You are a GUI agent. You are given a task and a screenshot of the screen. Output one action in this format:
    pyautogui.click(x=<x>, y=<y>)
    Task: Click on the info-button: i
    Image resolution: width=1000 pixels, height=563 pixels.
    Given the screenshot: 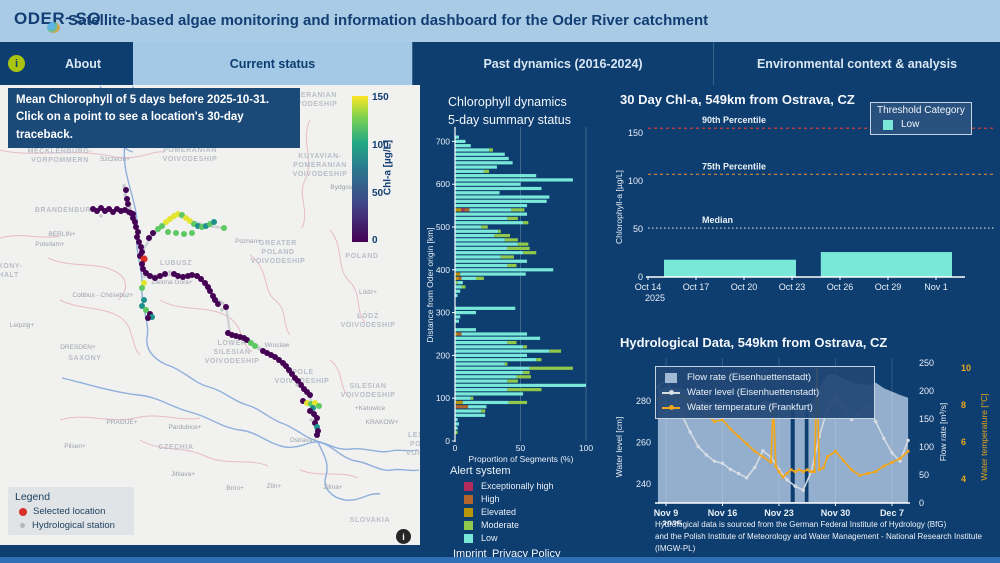 What is the action you would take?
    pyautogui.click(x=16, y=63)
    